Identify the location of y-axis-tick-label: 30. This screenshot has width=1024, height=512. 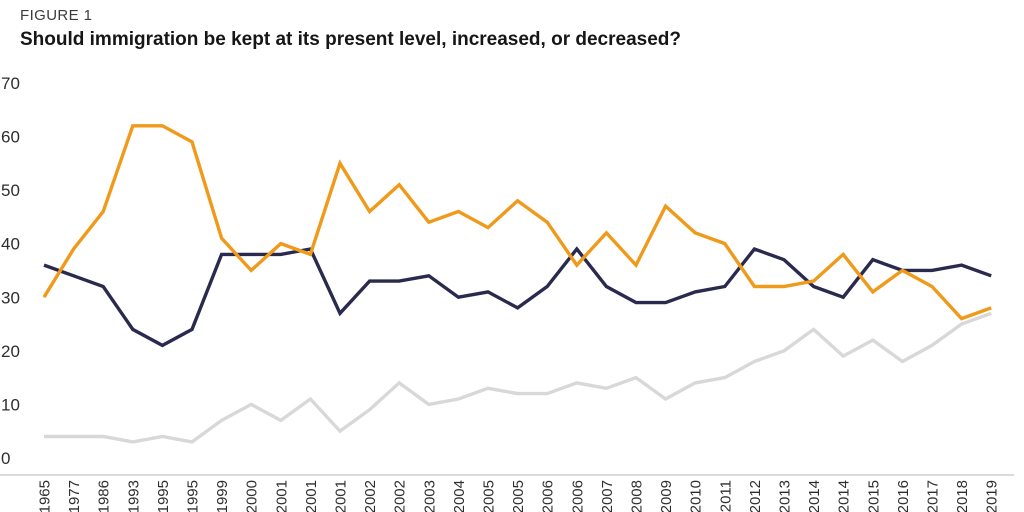
(10, 297).